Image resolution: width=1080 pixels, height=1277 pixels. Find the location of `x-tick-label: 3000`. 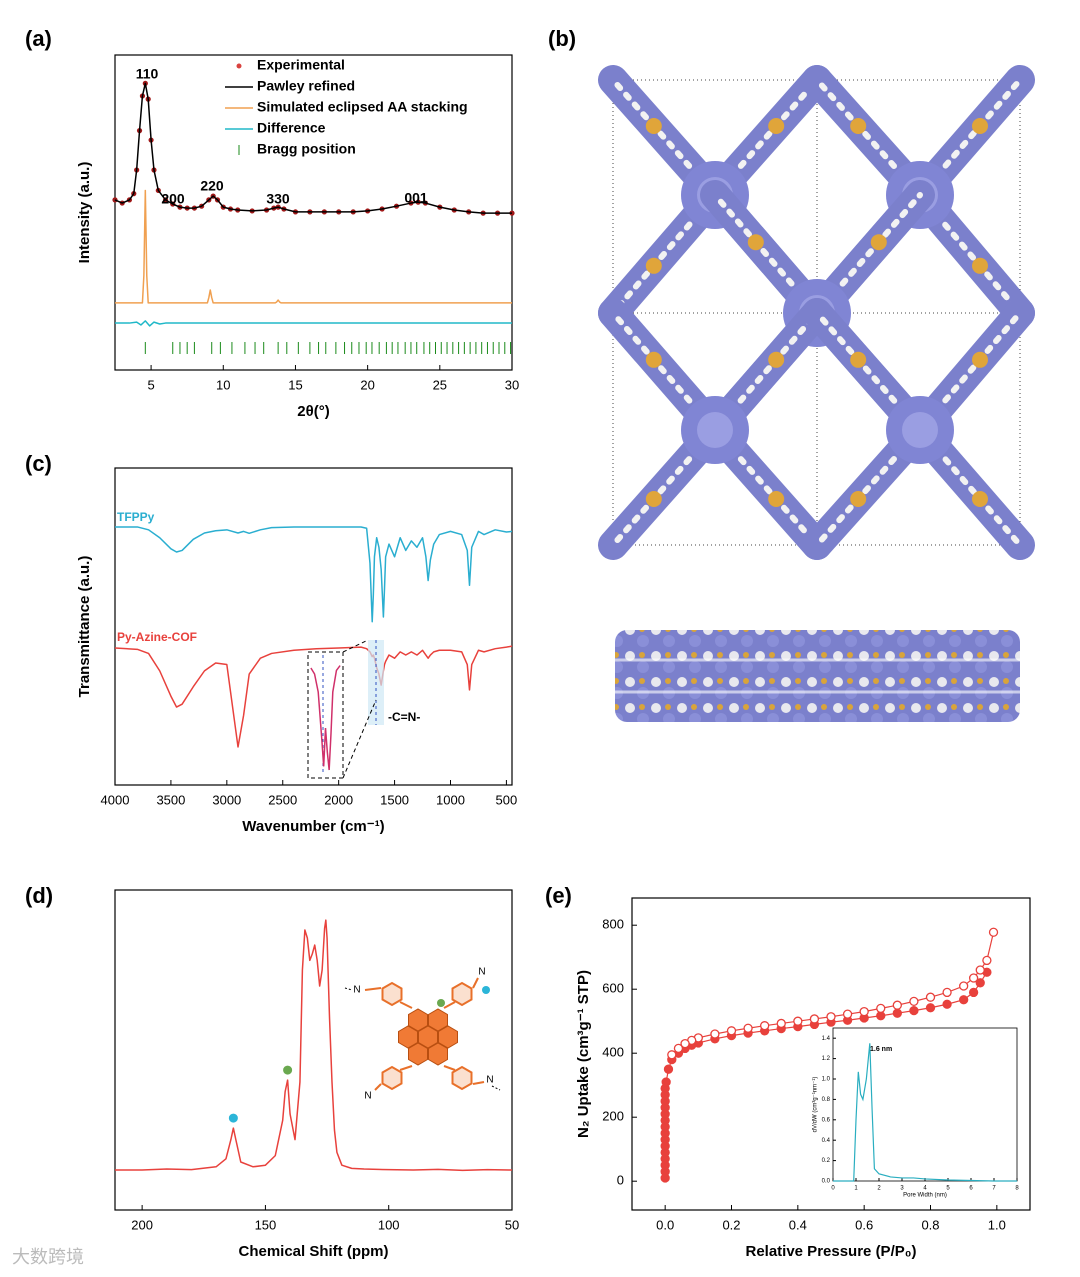

x-tick-label: 3000 is located at coordinates (226, 799).